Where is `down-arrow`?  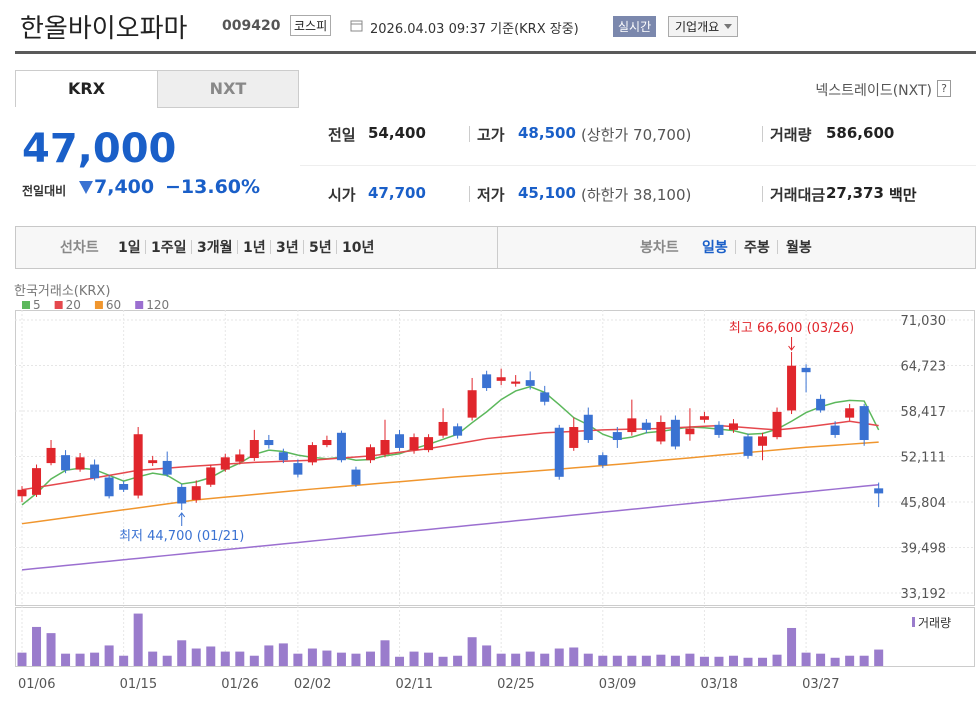
down-arrow is located at coordinates (86, 187).